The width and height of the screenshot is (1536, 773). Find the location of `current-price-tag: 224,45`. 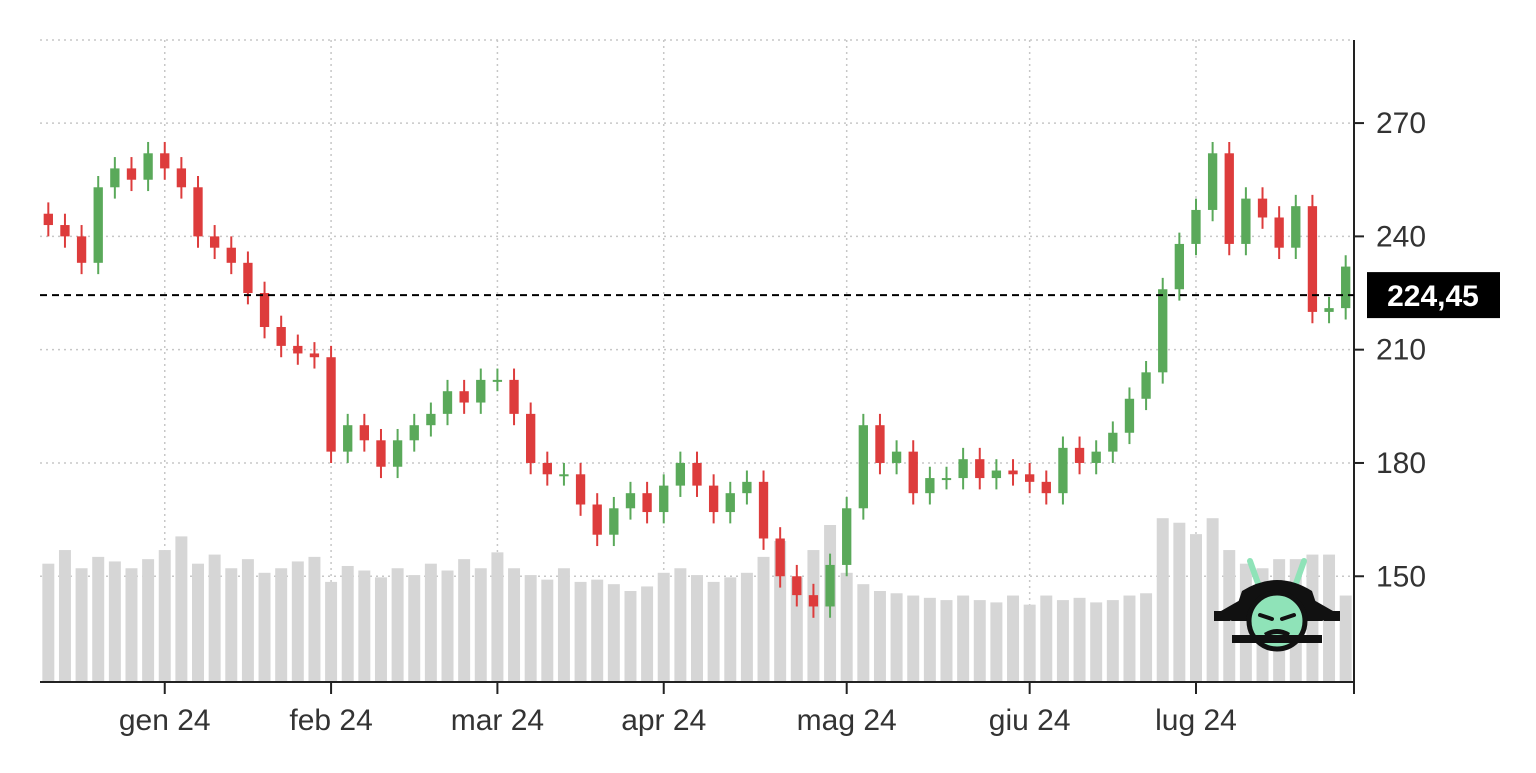

current-price-tag: 224,45 is located at coordinates (1433, 295).